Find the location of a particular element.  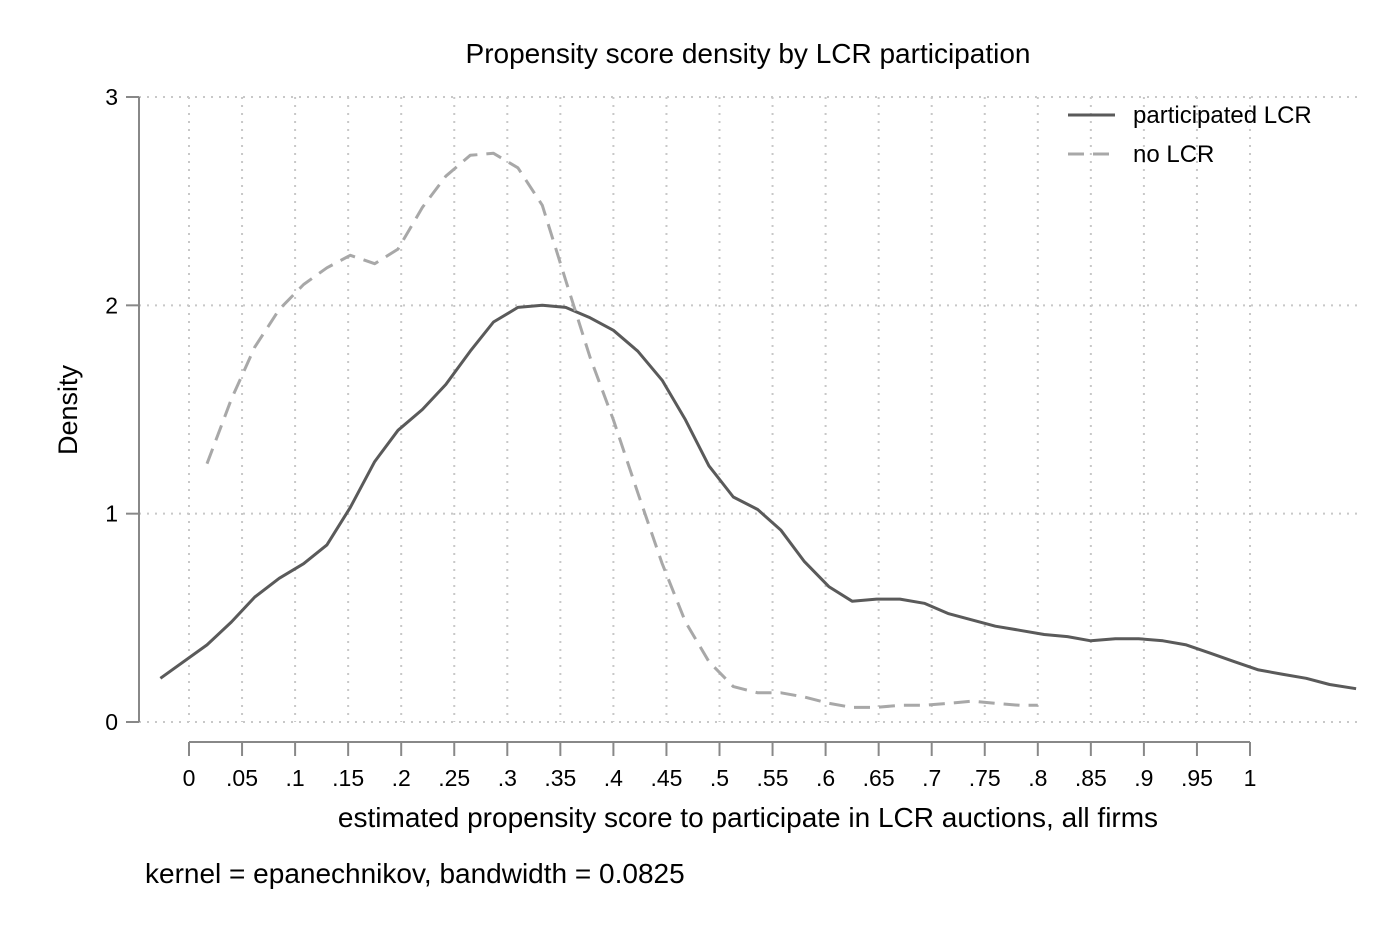

x-tick-label: .5 is located at coordinates (719, 778).